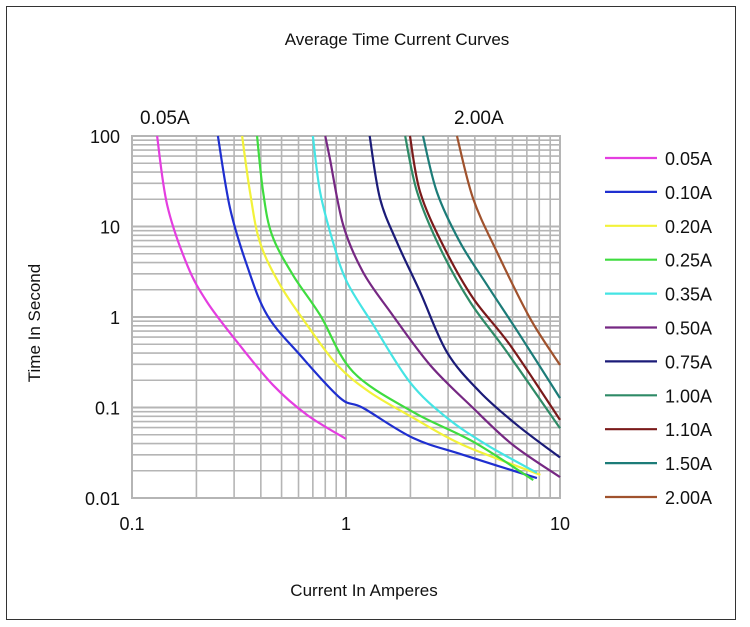  Describe the element at coordinates (107, 409) in the screenshot. I see `y-tick-label: 0.1` at that location.